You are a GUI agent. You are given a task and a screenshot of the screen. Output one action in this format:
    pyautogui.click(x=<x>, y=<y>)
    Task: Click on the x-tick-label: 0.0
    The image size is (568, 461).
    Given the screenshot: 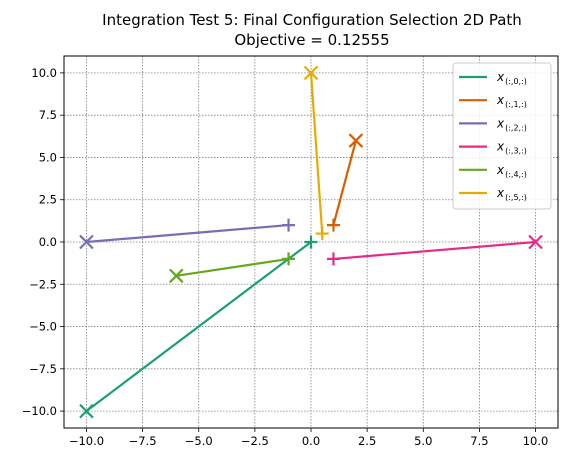 What is the action you would take?
    pyautogui.click(x=311, y=441)
    